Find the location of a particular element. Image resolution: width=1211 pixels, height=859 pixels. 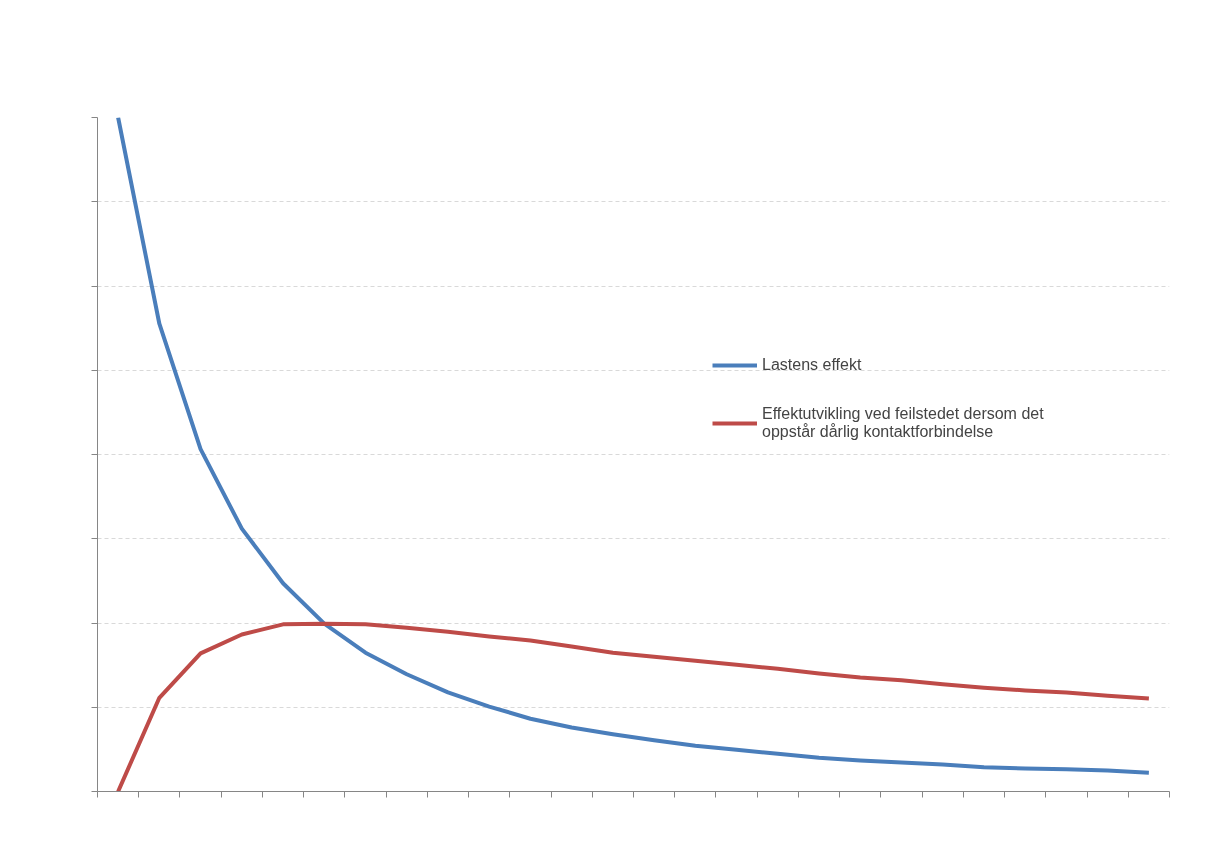

legend-label: Effektutvikling ved feilstedet dersom det oppstår dårlig kontaktforbindelse is located at coordinates (903, 423).